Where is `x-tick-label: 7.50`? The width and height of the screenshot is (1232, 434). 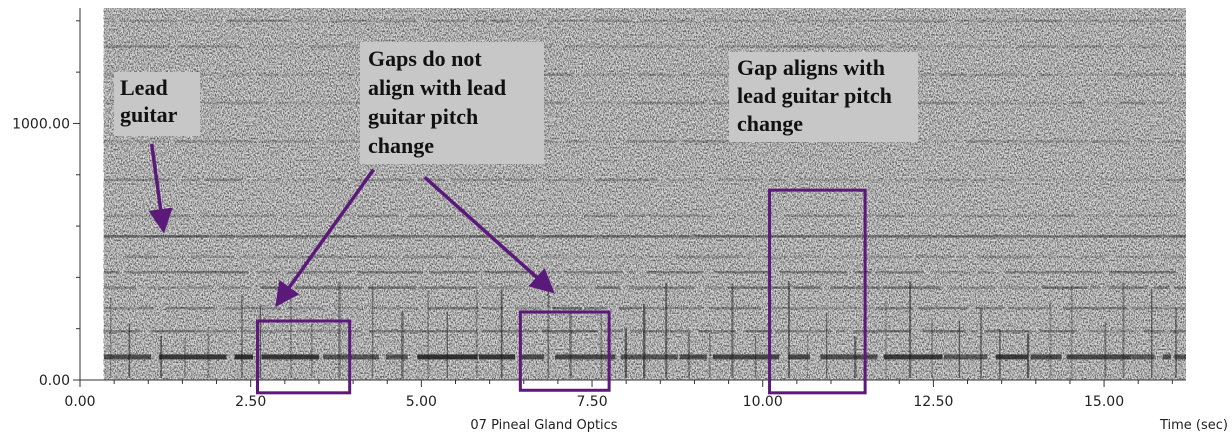
x-tick-label: 7.50 is located at coordinates (591, 402).